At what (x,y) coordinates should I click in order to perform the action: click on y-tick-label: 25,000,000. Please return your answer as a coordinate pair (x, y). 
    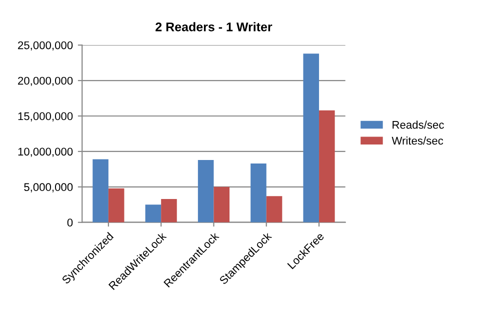
    Looking at the image, I should click on (45, 46).